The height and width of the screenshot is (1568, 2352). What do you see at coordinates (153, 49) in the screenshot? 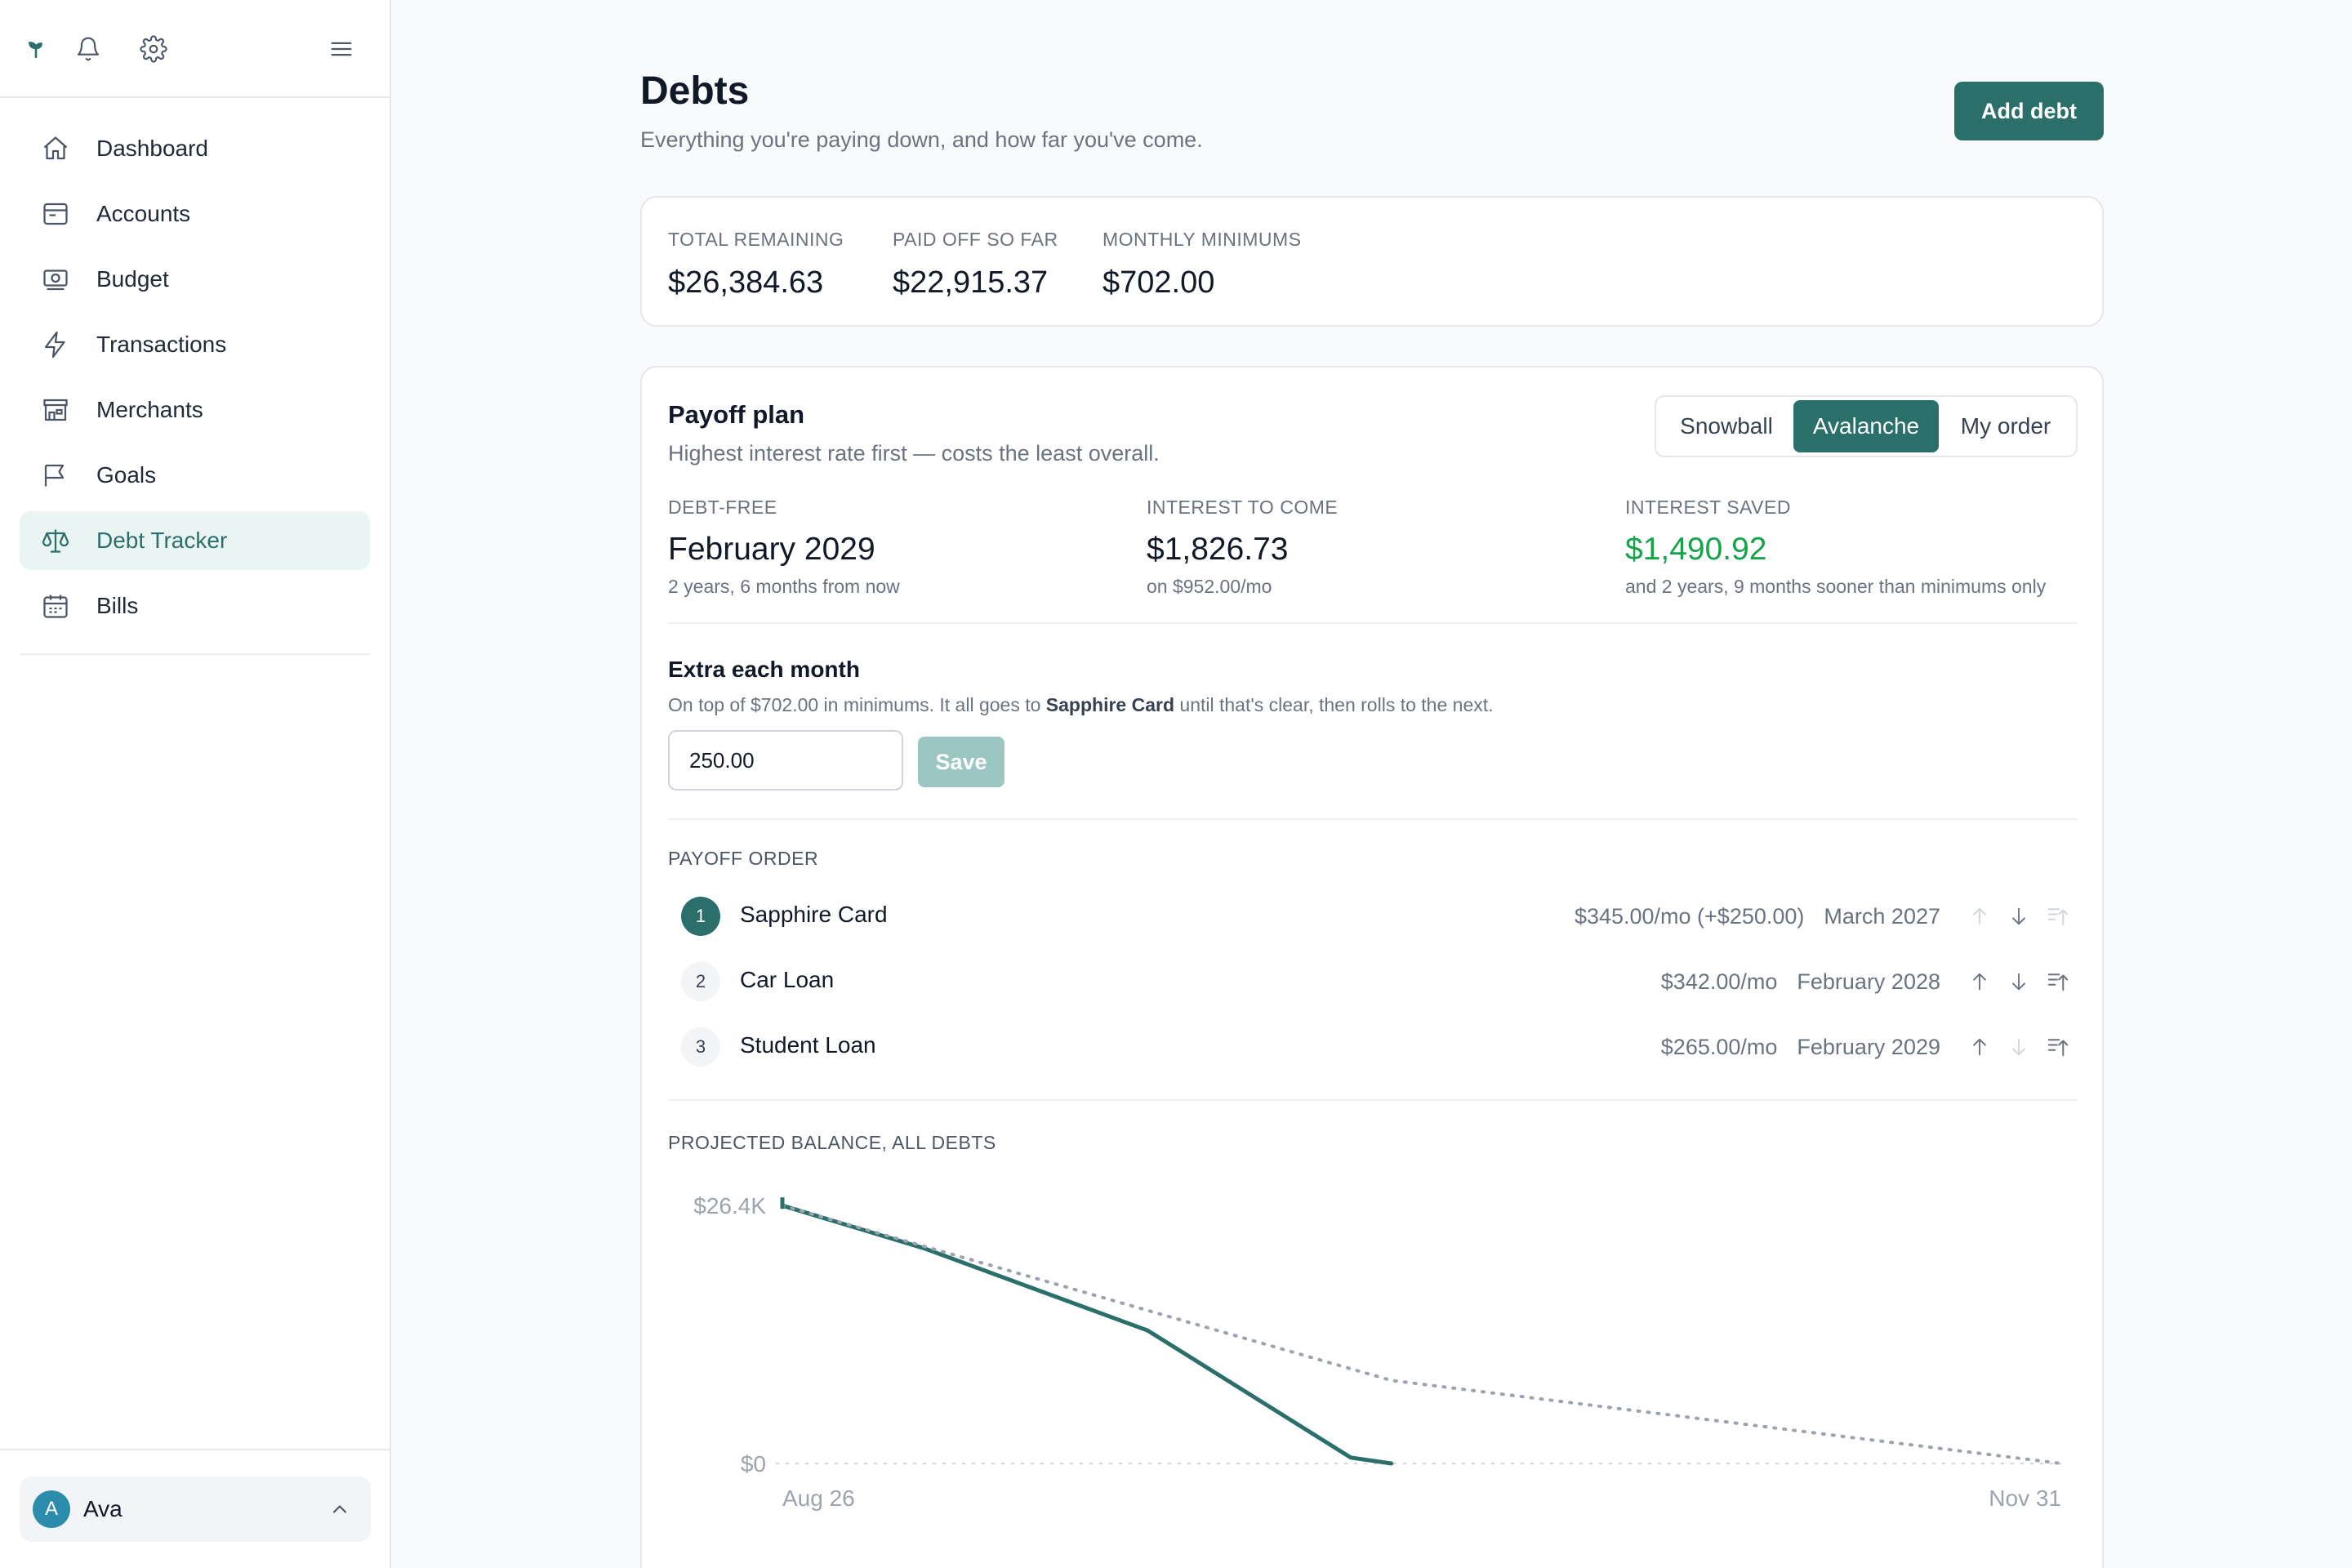
I see `gear-icon` at bounding box center [153, 49].